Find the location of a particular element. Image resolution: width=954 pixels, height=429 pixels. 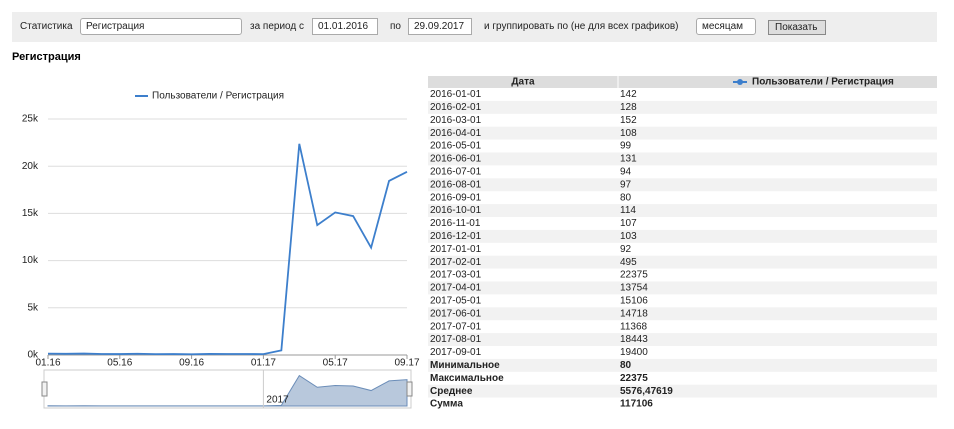

value-cell: 99 is located at coordinates (626, 146).